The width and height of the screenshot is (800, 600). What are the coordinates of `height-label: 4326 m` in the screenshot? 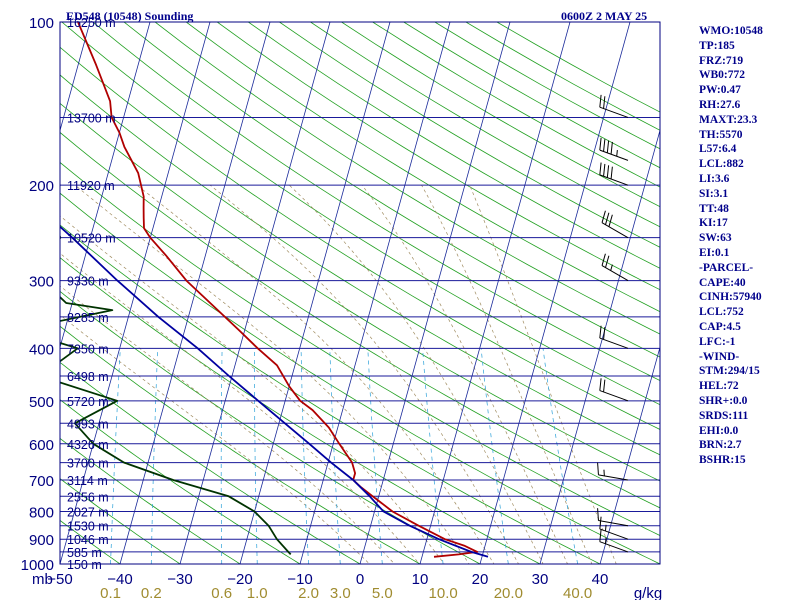 It's located at (88, 445).